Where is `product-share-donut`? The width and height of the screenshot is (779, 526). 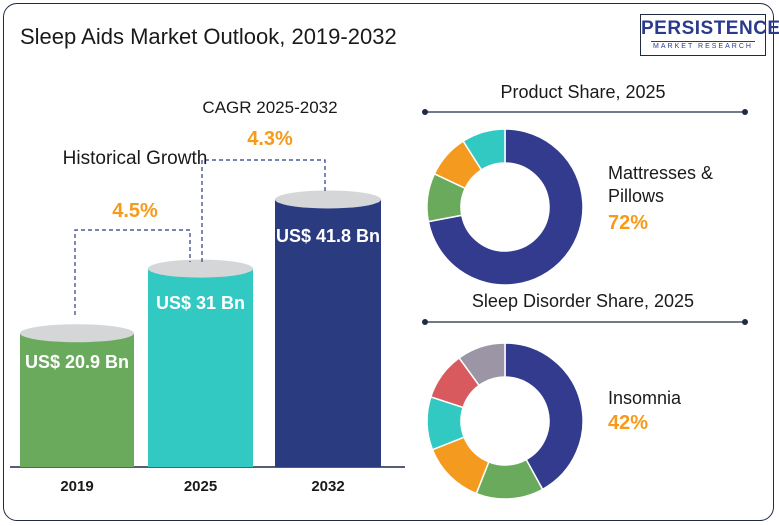 product-share-donut is located at coordinates (505, 207).